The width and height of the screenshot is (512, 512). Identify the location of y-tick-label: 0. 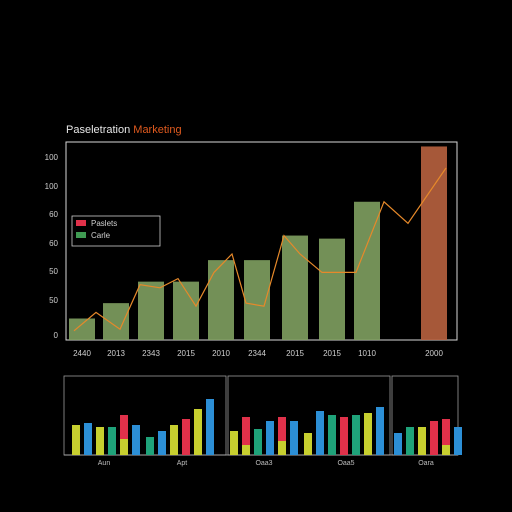
(56, 335).